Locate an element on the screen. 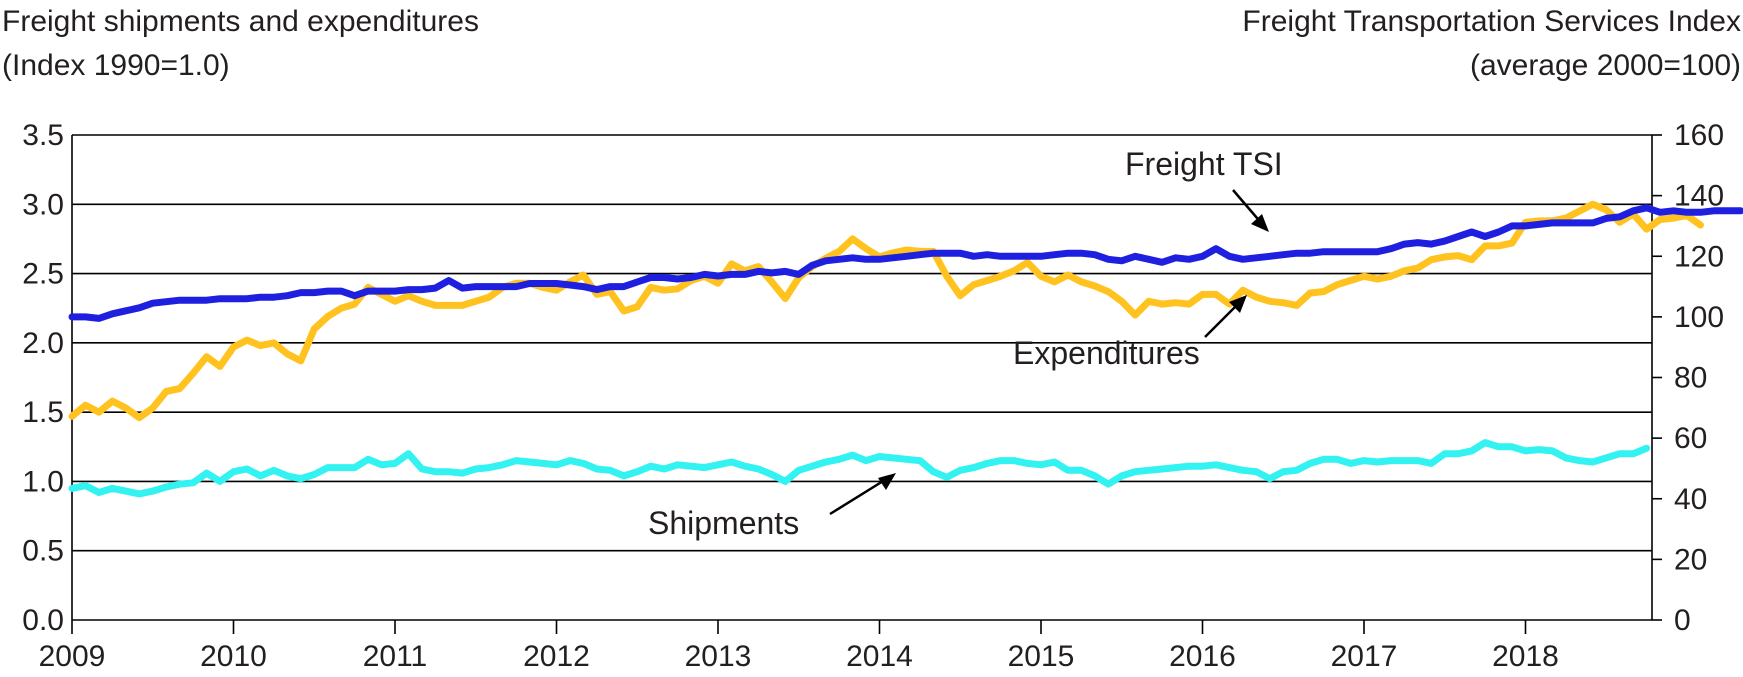 The image size is (1743, 677). left-tick-label: 3.0 is located at coordinates (43, 204).